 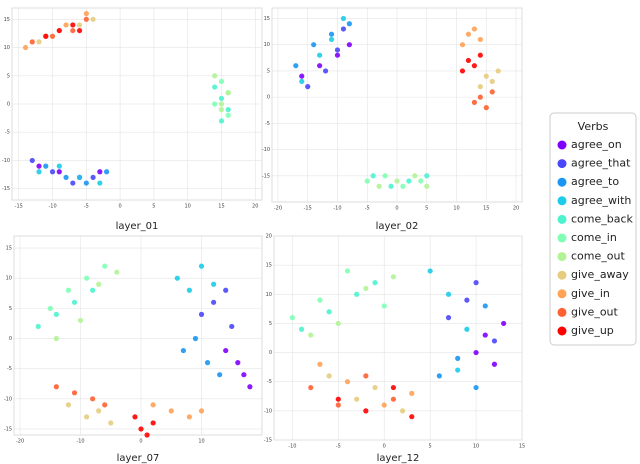 I want to click on legend-label: come_in, so click(x=594, y=237).